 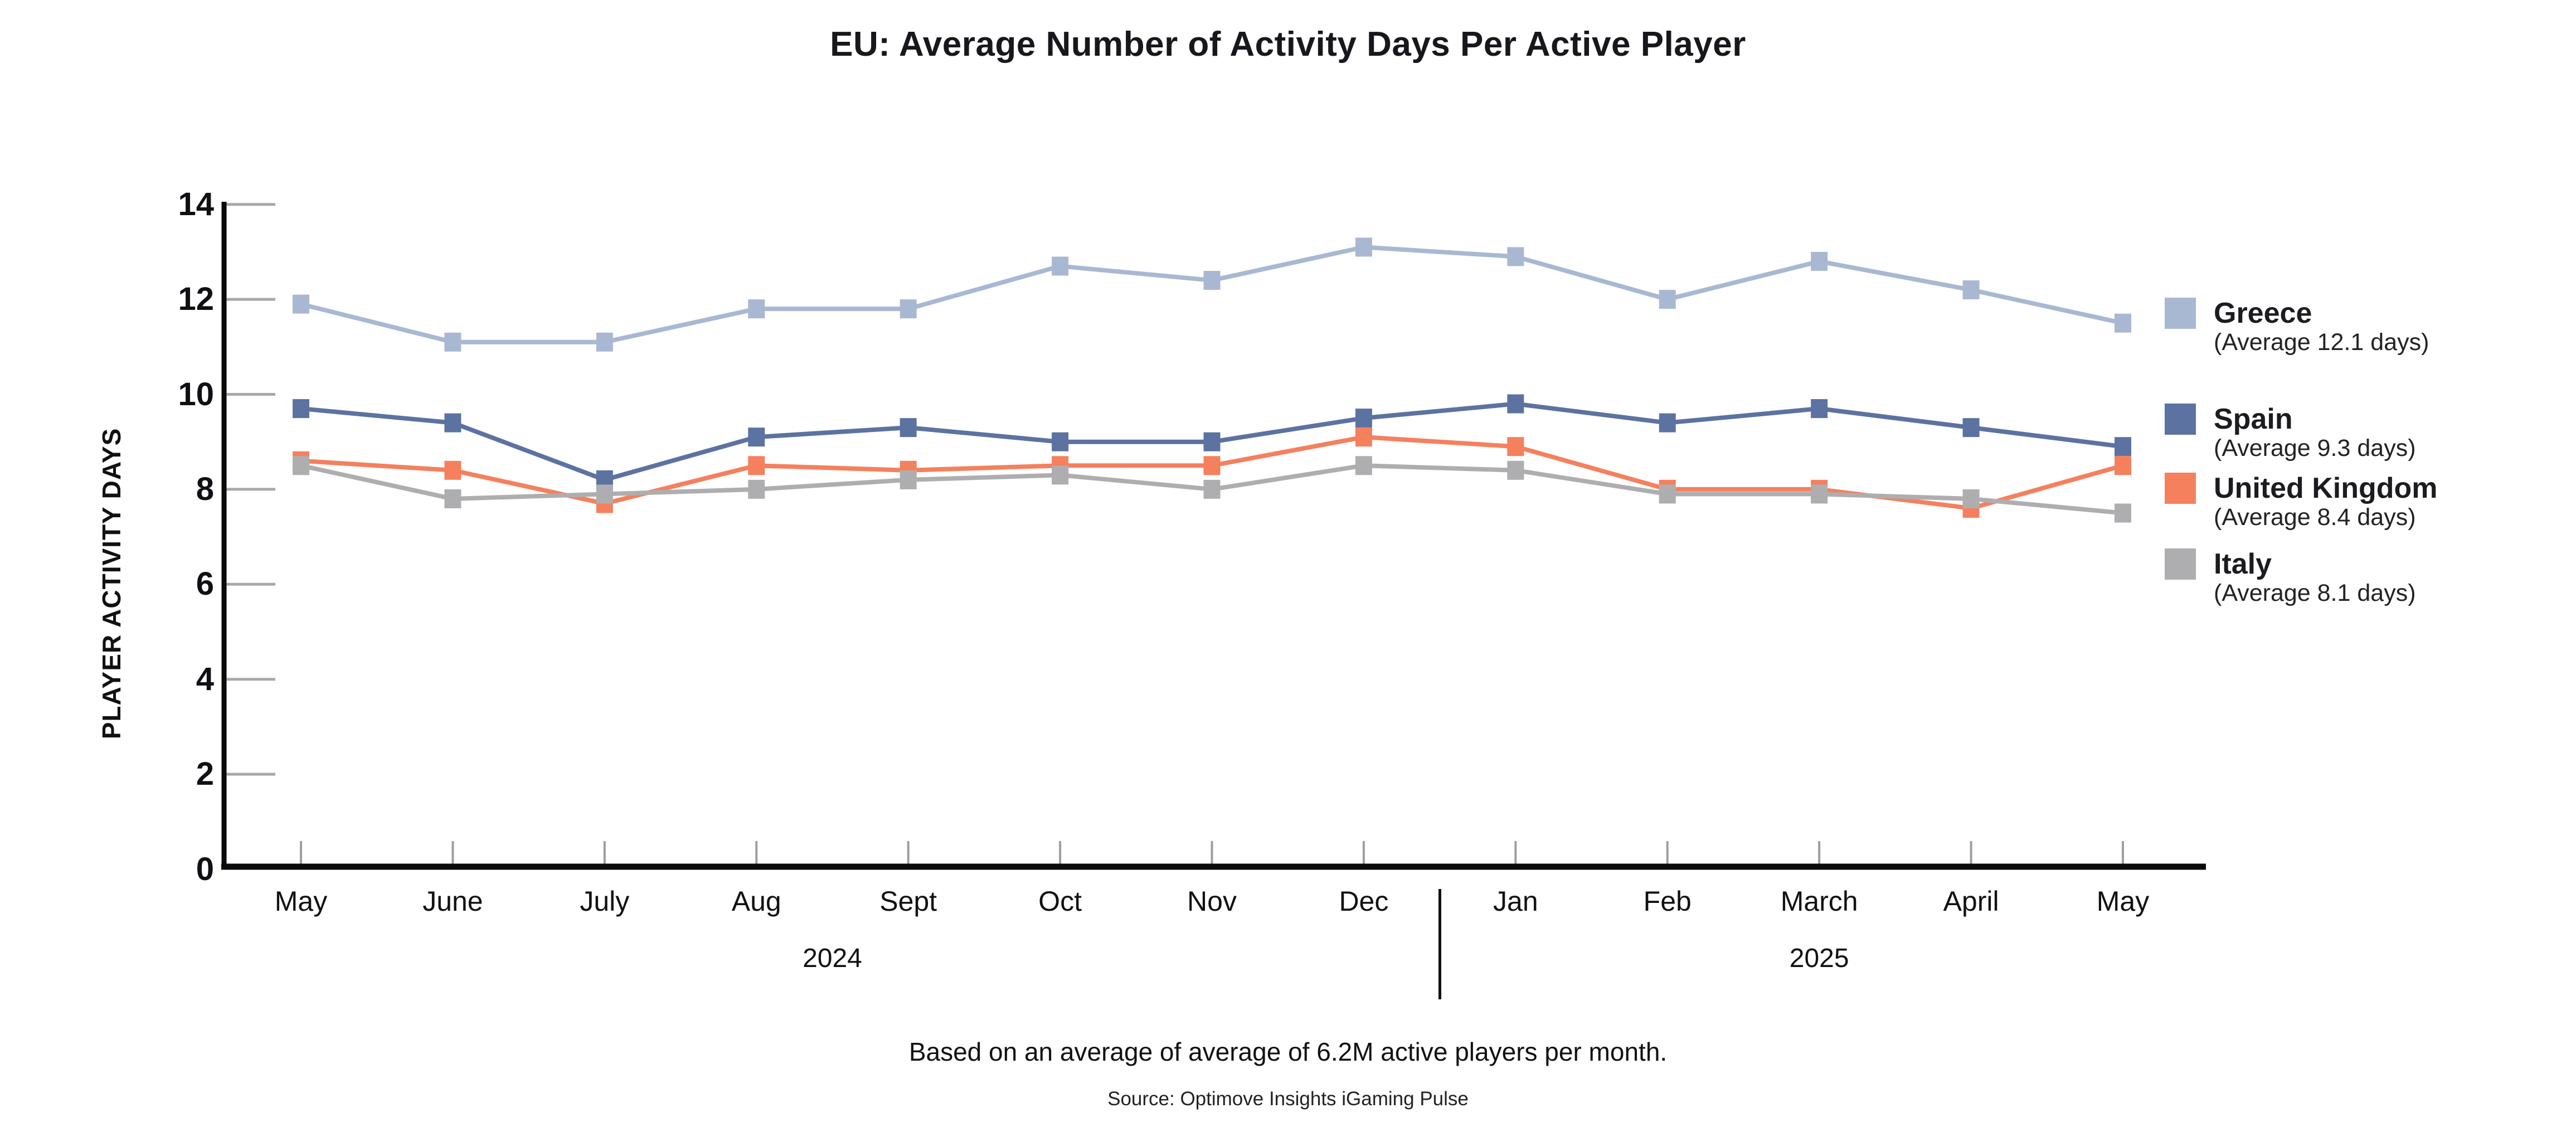 I want to click on marker-italy-April, so click(x=1971, y=499).